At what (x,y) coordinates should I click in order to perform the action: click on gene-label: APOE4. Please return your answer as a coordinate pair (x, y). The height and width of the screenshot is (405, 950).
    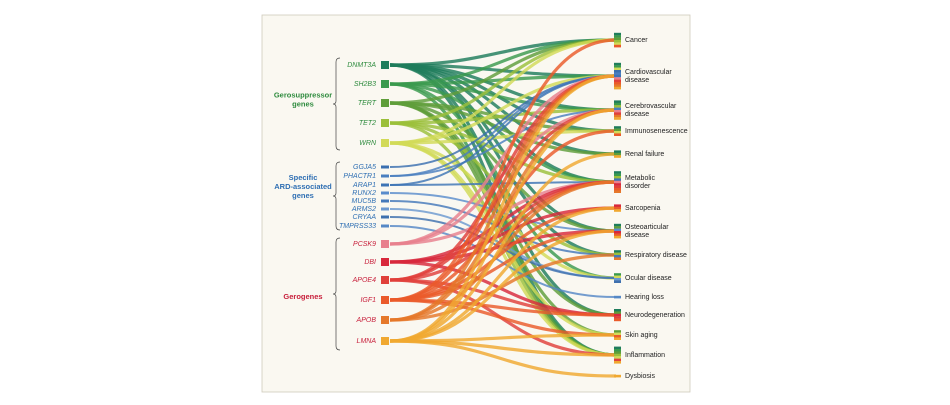
    Looking at the image, I should click on (364, 280).